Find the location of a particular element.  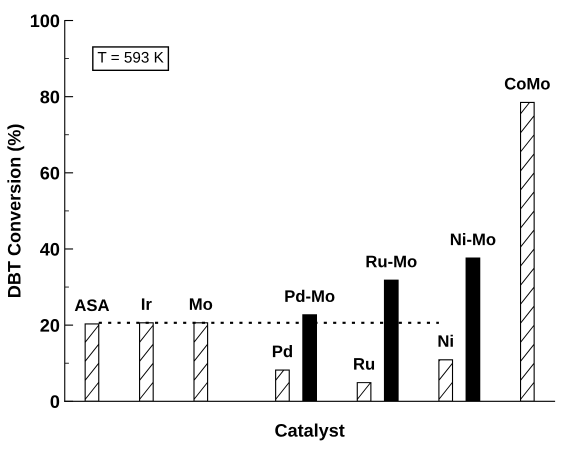

x-tick-label: Pd is located at coordinates (282, 351).